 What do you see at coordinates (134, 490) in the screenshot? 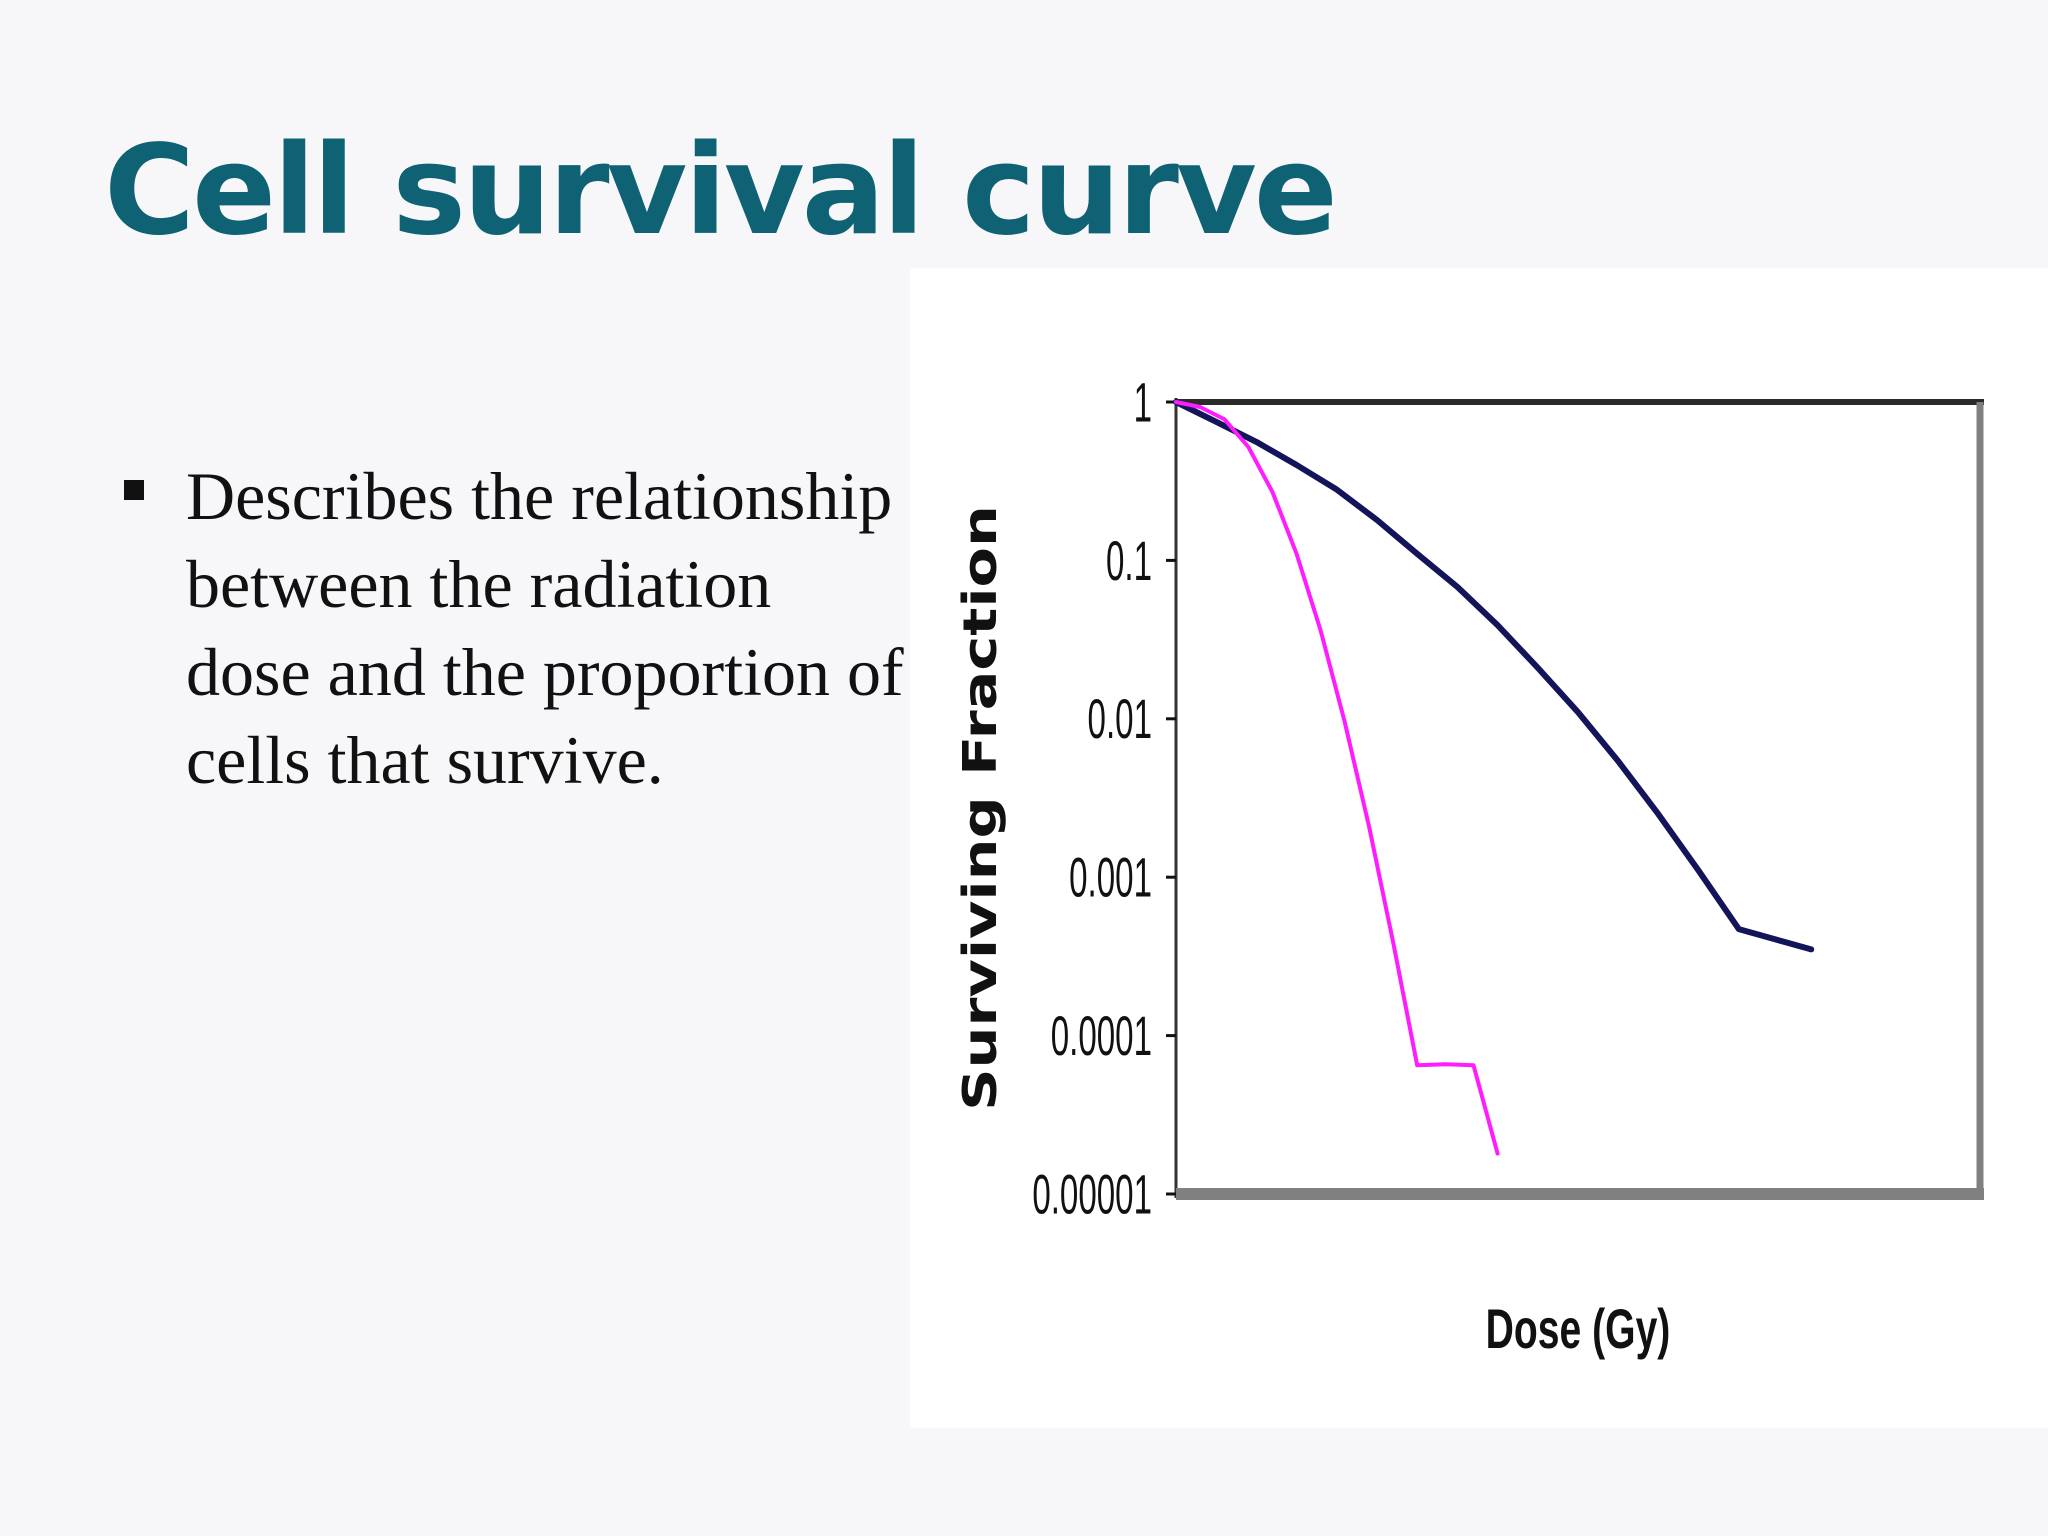
I see `square-bullet-icon` at bounding box center [134, 490].